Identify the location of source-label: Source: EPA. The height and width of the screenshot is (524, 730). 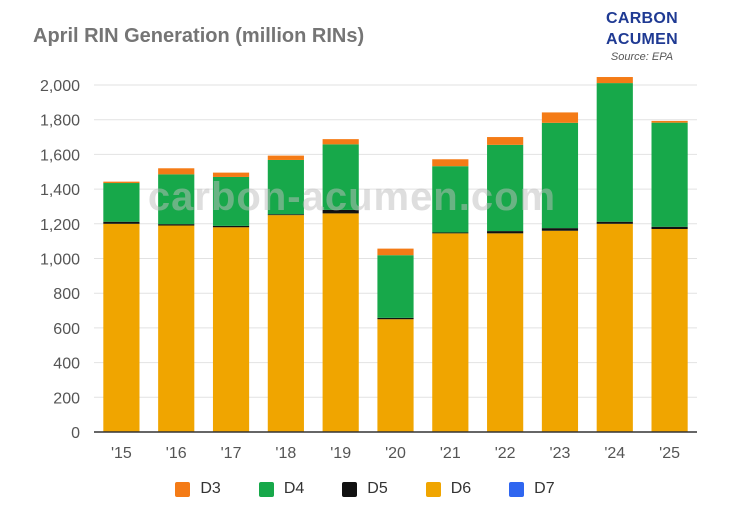
(642, 57).